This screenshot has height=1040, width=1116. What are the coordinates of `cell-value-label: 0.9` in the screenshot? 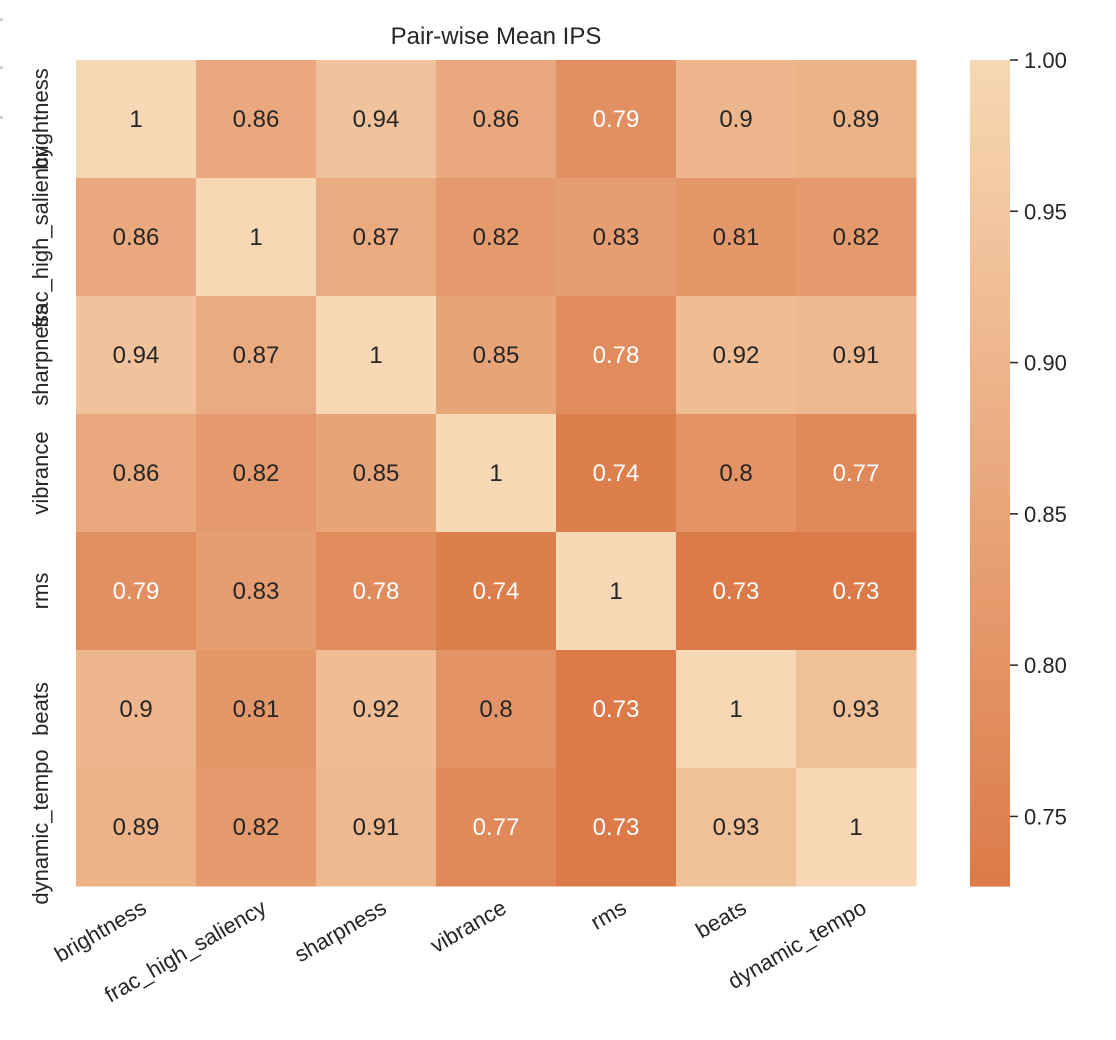 It's located at (135, 709).